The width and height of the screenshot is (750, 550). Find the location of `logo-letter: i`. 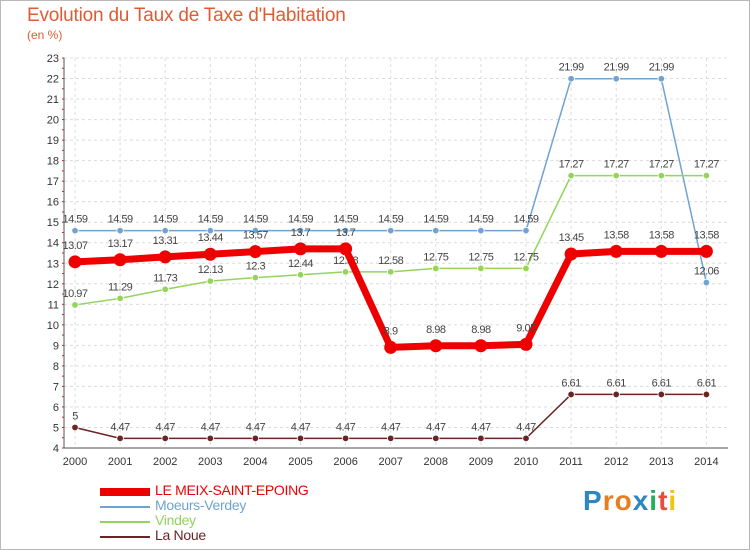

logo-letter: i is located at coordinates (654, 500).